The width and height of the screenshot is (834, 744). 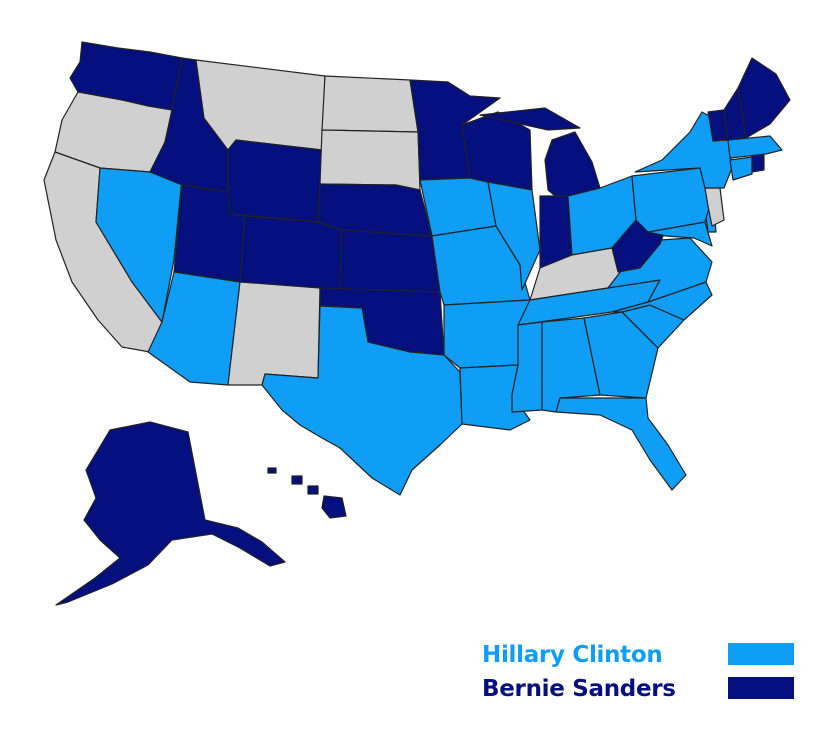 I want to click on state-HI, so click(x=307, y=493).